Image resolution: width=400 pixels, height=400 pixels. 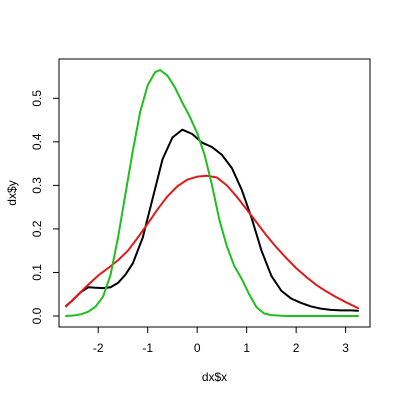 What do you see at coordinates (37, 141) in the screenshot?
I see `y-tick-label: 0.4` at bounding box center [37, 141].